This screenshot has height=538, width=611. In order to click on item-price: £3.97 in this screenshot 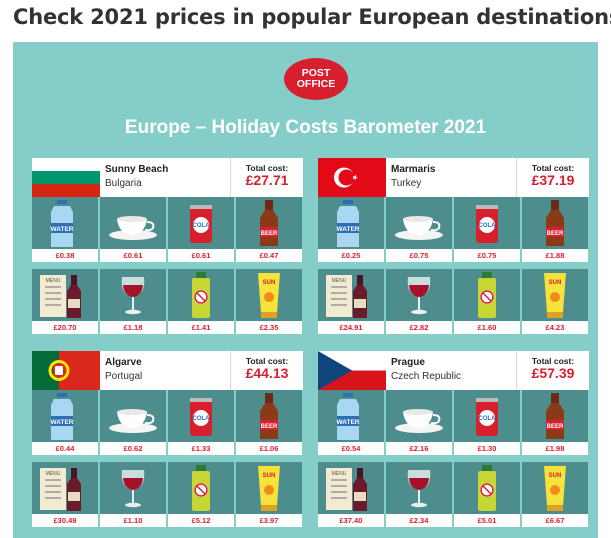, I will do `click(269, 520)`.